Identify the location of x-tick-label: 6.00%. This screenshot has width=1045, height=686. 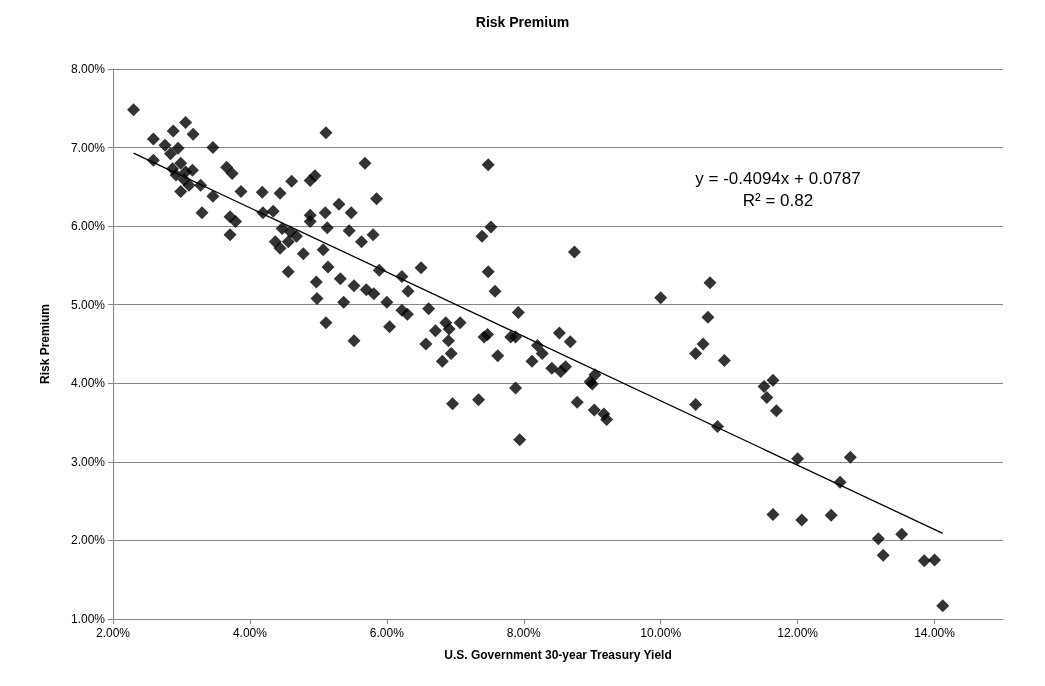
(387, 633).